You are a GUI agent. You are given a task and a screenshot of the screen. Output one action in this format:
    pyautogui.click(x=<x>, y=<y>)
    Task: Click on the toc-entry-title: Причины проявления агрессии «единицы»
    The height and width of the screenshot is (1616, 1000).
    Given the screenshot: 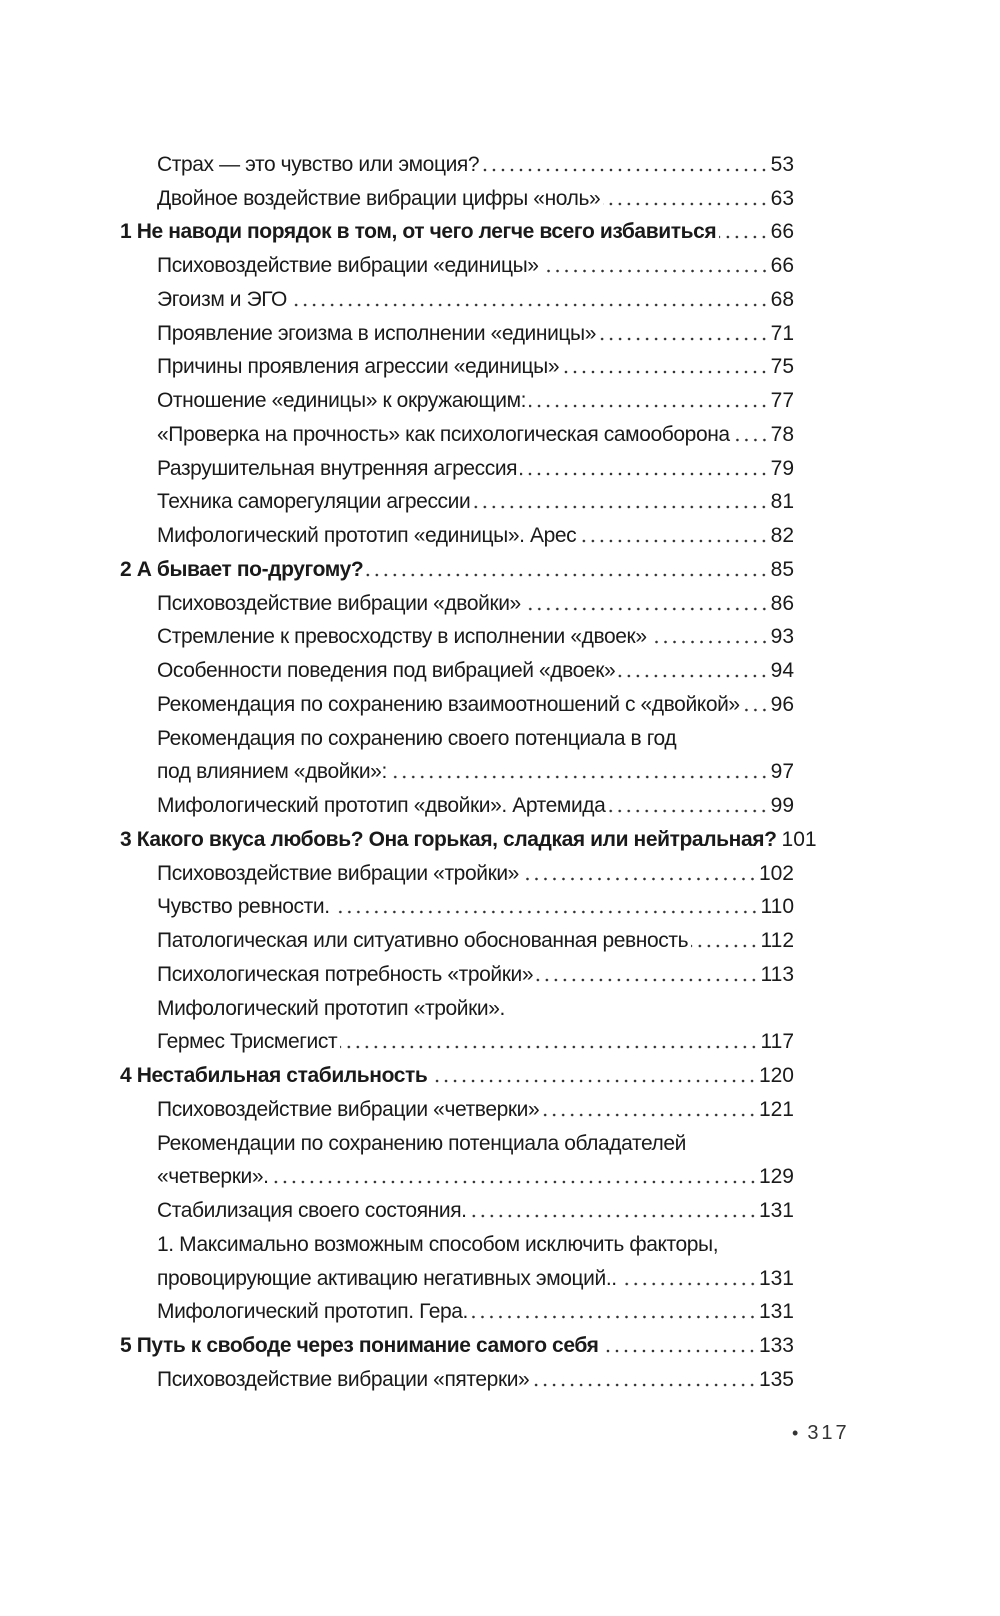 What is the action you would take?
    pyautogui.click(x=358, y=367)
    